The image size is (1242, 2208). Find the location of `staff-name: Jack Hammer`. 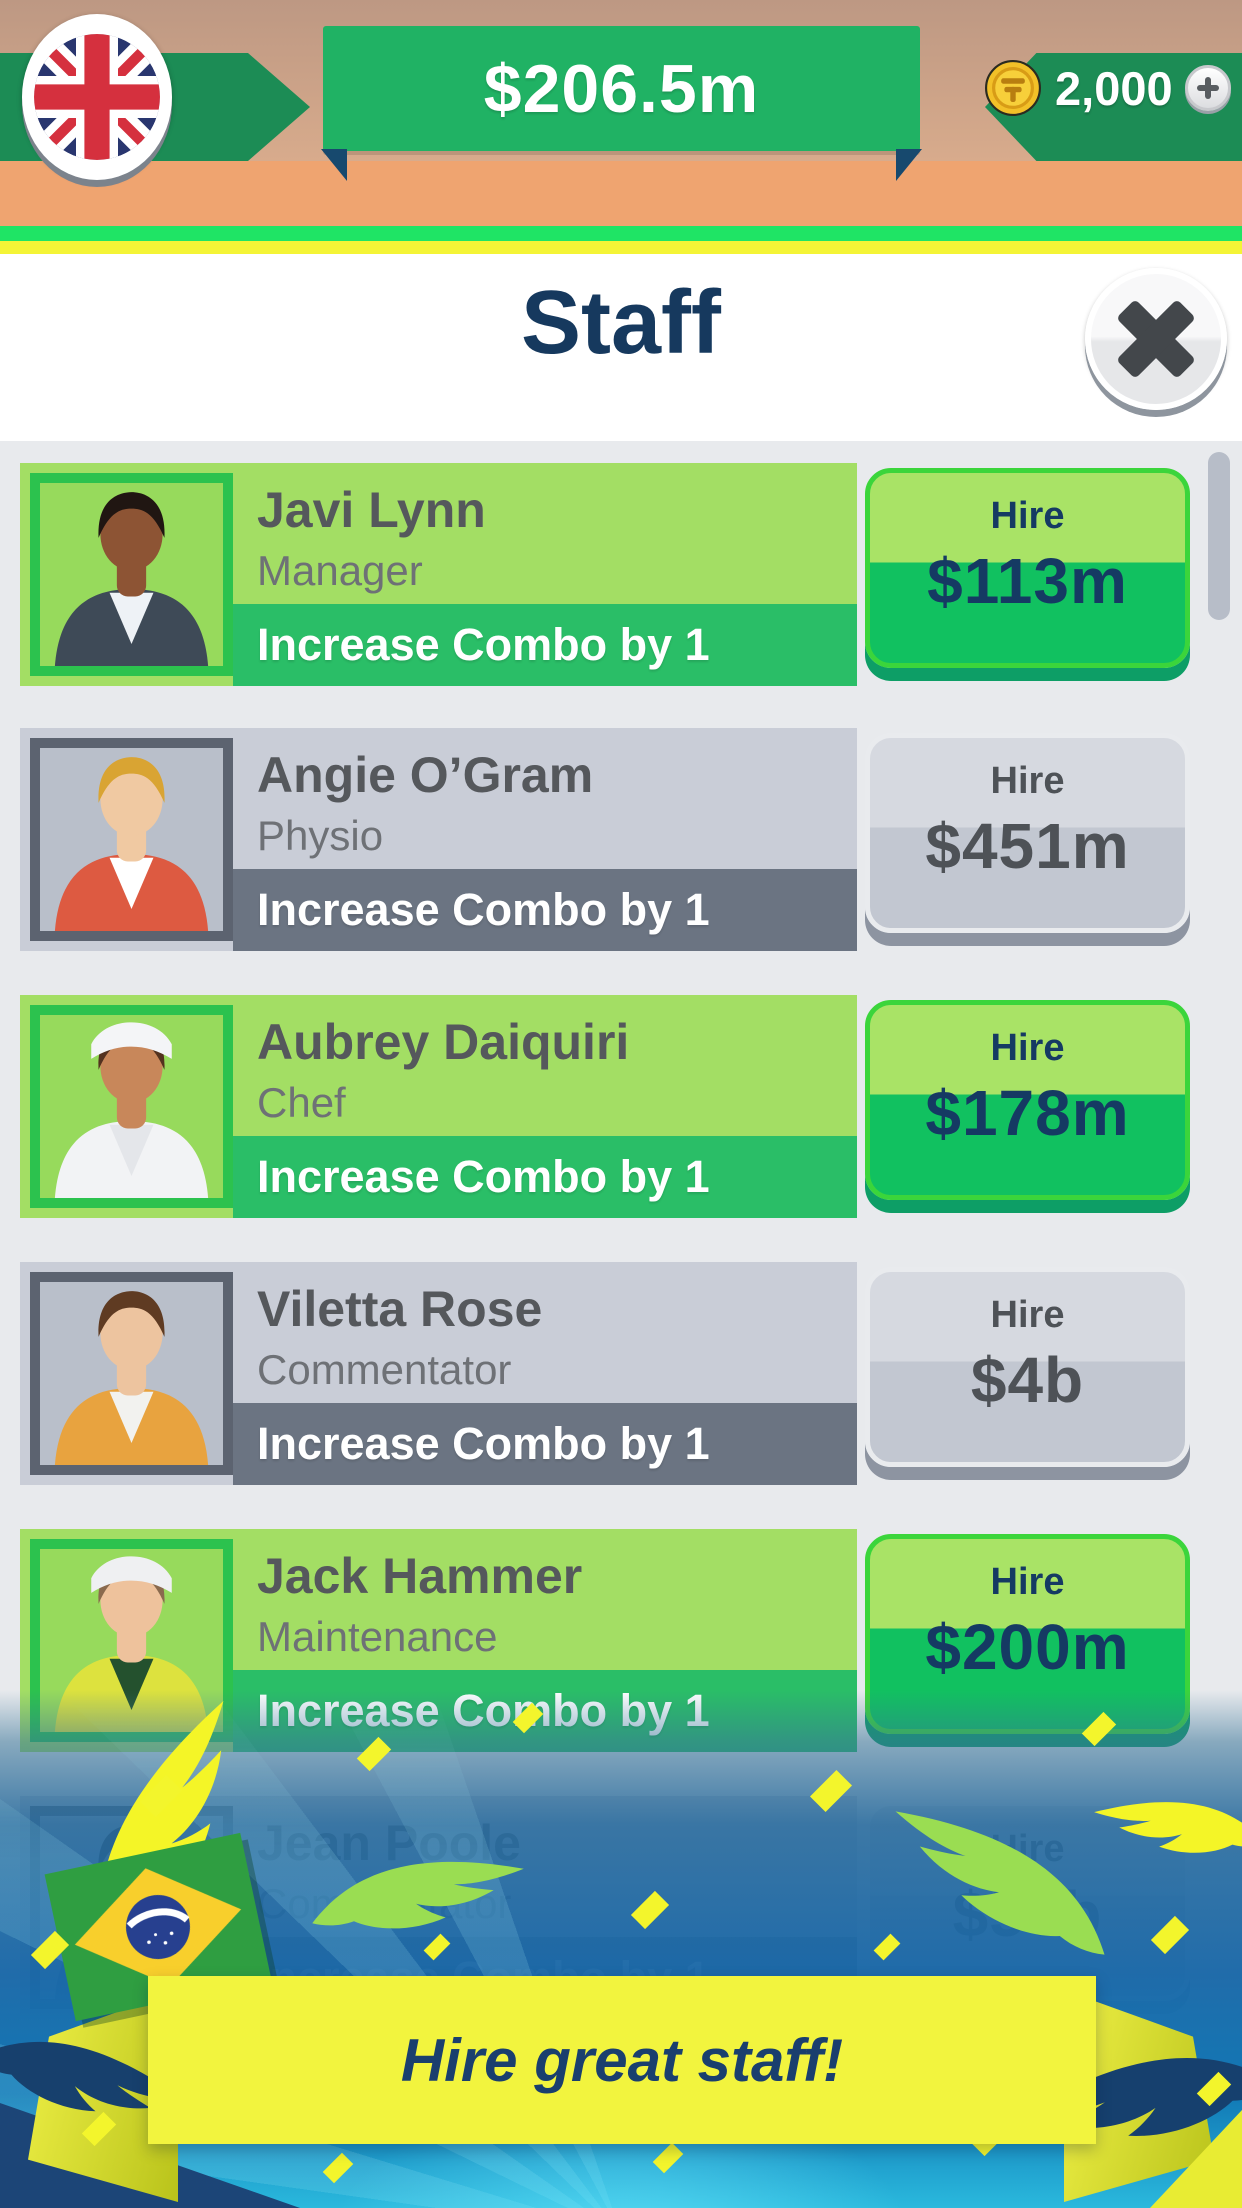

staff-name: Jack Hammer is located at coordinates (420, 1576).